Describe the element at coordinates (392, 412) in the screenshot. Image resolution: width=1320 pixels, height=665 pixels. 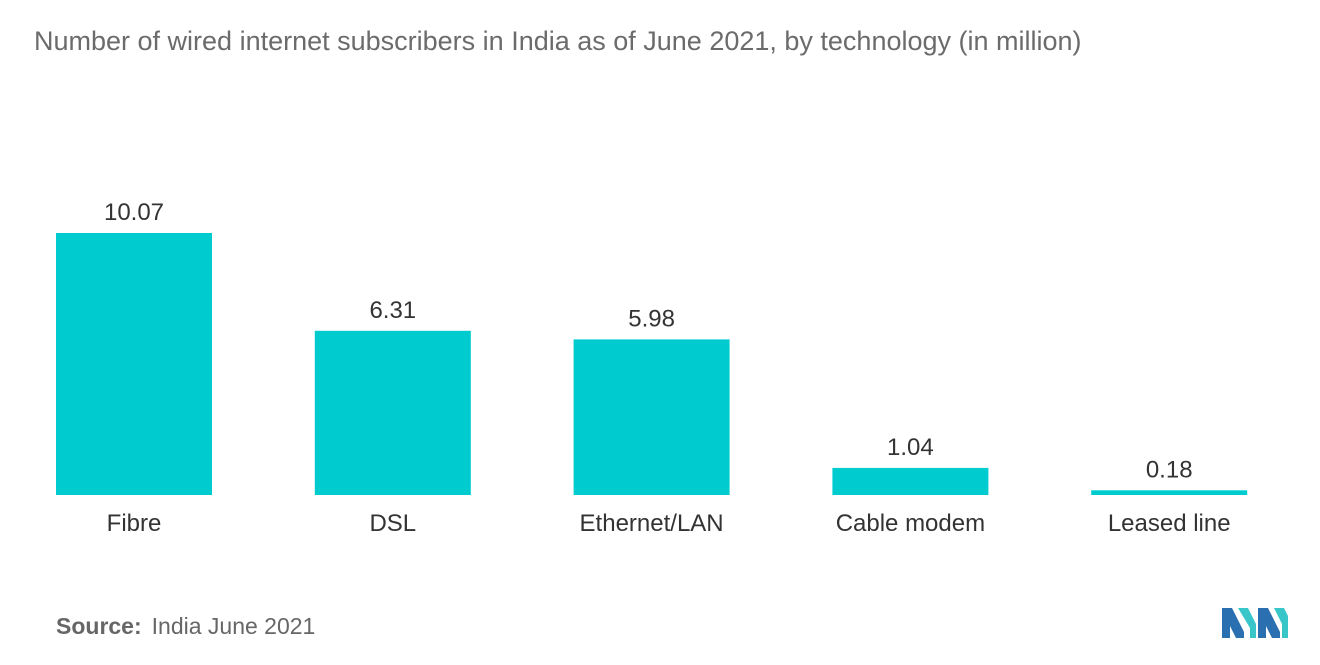
I see `bar-dsl` at that location.